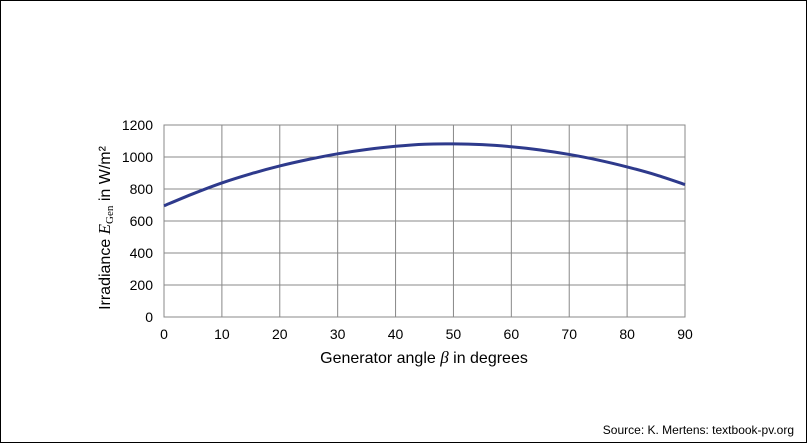 The height and width of the screenshot is (443, 807). Describe the element at coordinates (685, 334) in the screenshot. I see `x-tick-label: 90` at that location.